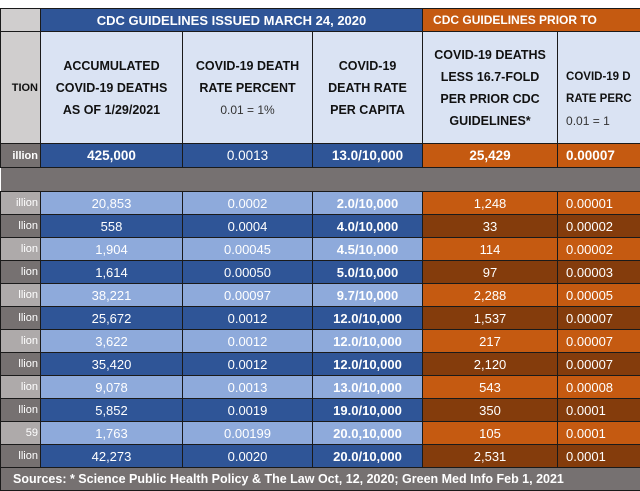  Describe the element at coordinates (490, 318) in the screenshot. I see `less-cell: 1,537` at that location.